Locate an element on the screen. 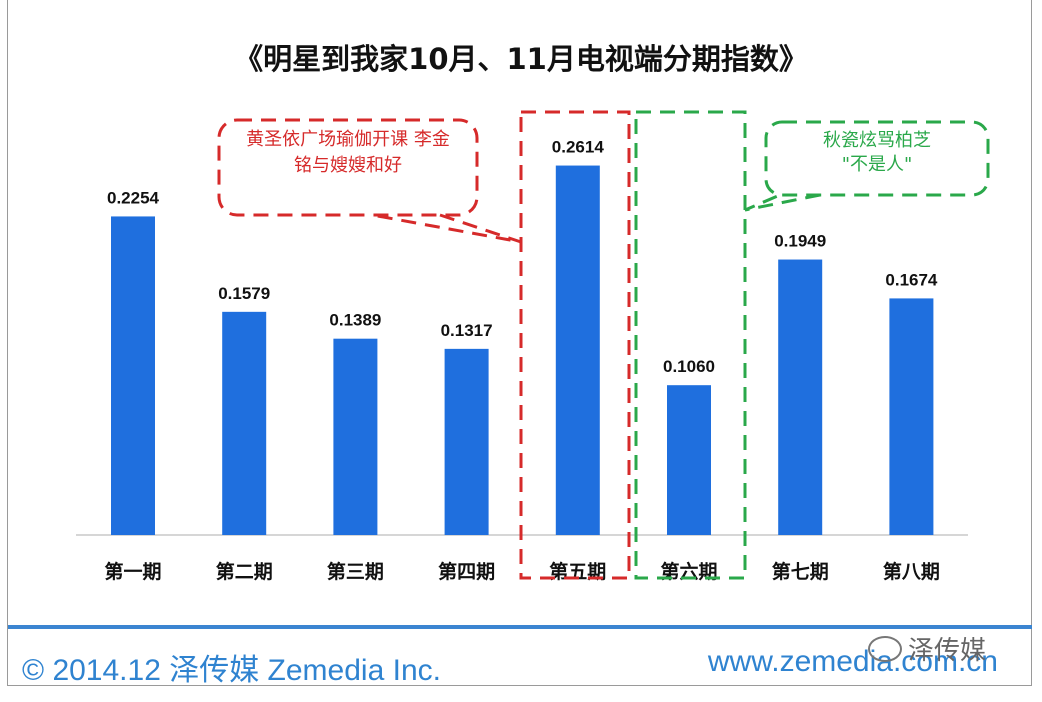 This screenshot has height=702, width=1042. data-label-7: 0.1949 is located at coordinates (800, 241).